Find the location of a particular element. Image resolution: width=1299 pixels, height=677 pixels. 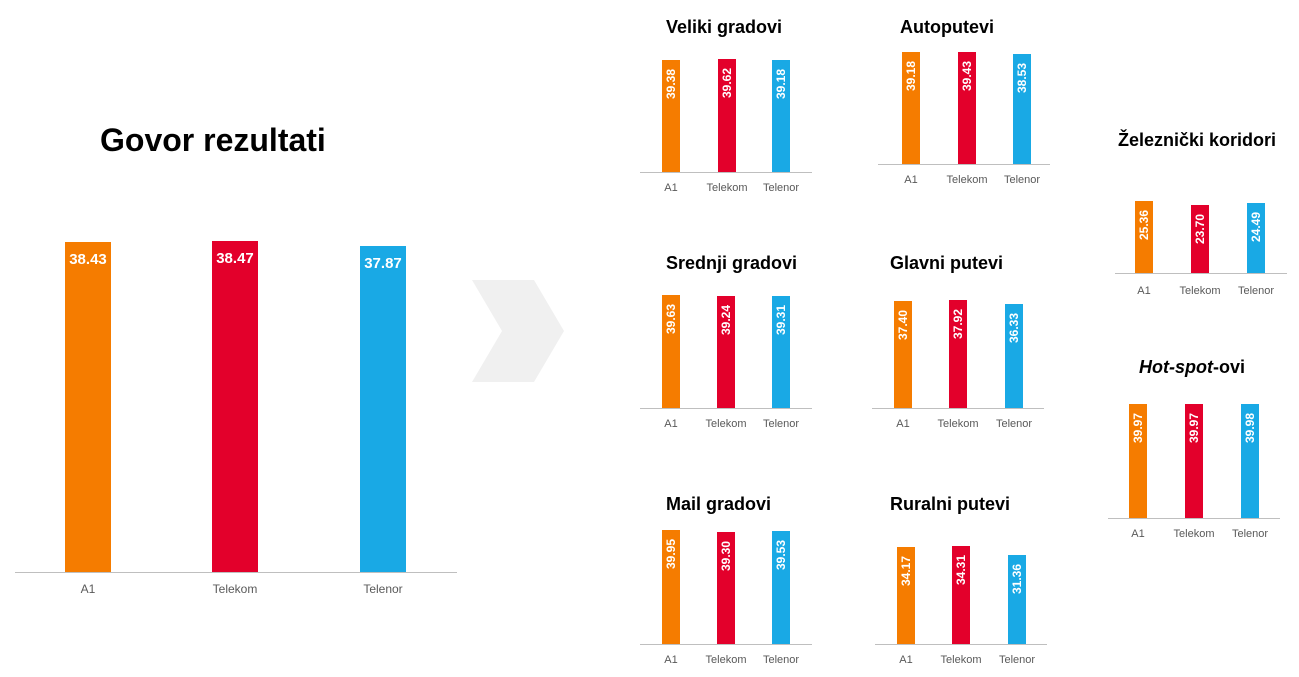

chart-title-ruralni-putevi: Ruralni putevi is located at coordinates (950, 504).